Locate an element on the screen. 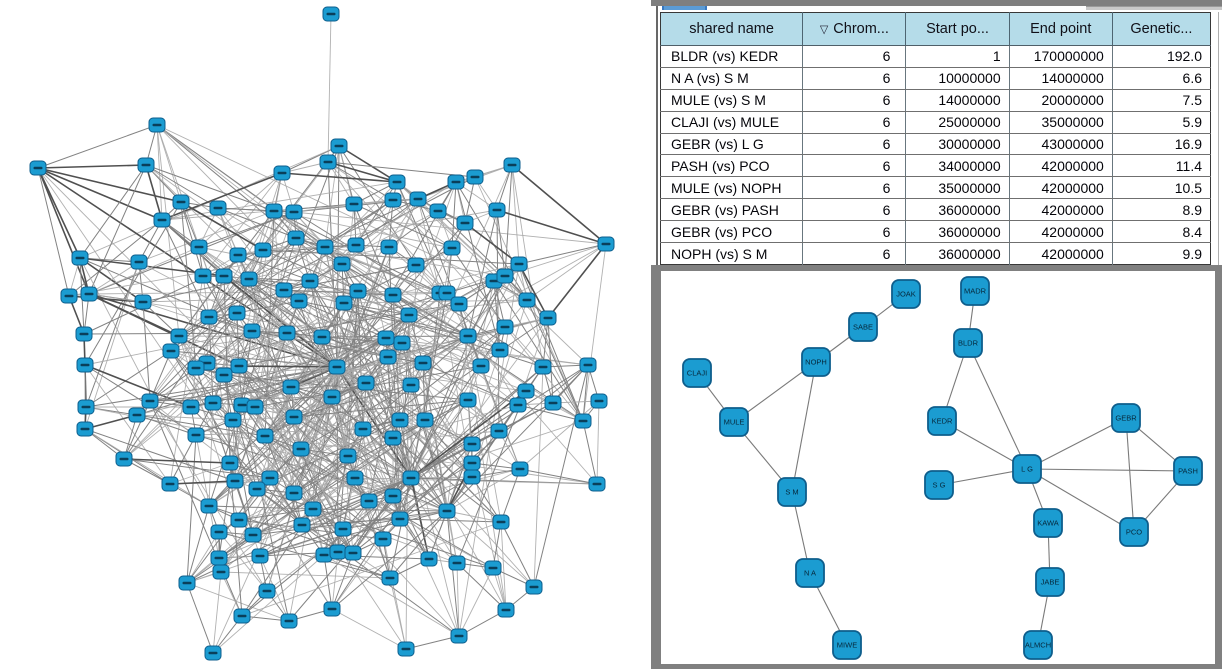 This screenshot has width=1222, height=669. cell-shared-name: CLAJI (vs) MULE is located at coordinates (732, 122).